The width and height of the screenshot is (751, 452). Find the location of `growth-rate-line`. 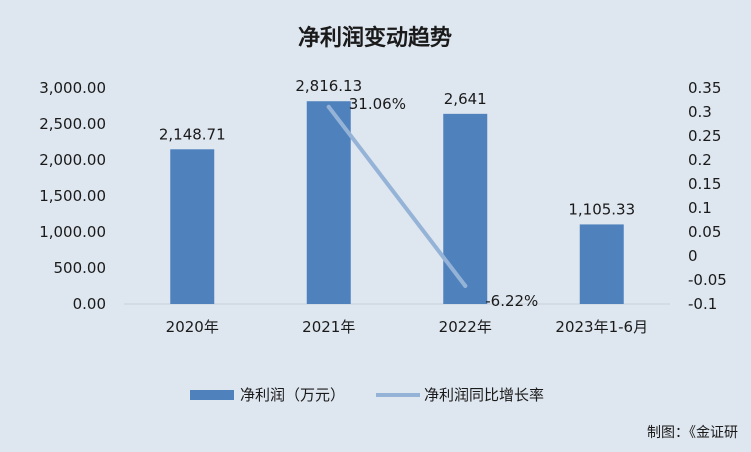

growth-rate-line is located at coordinates (397, 196).